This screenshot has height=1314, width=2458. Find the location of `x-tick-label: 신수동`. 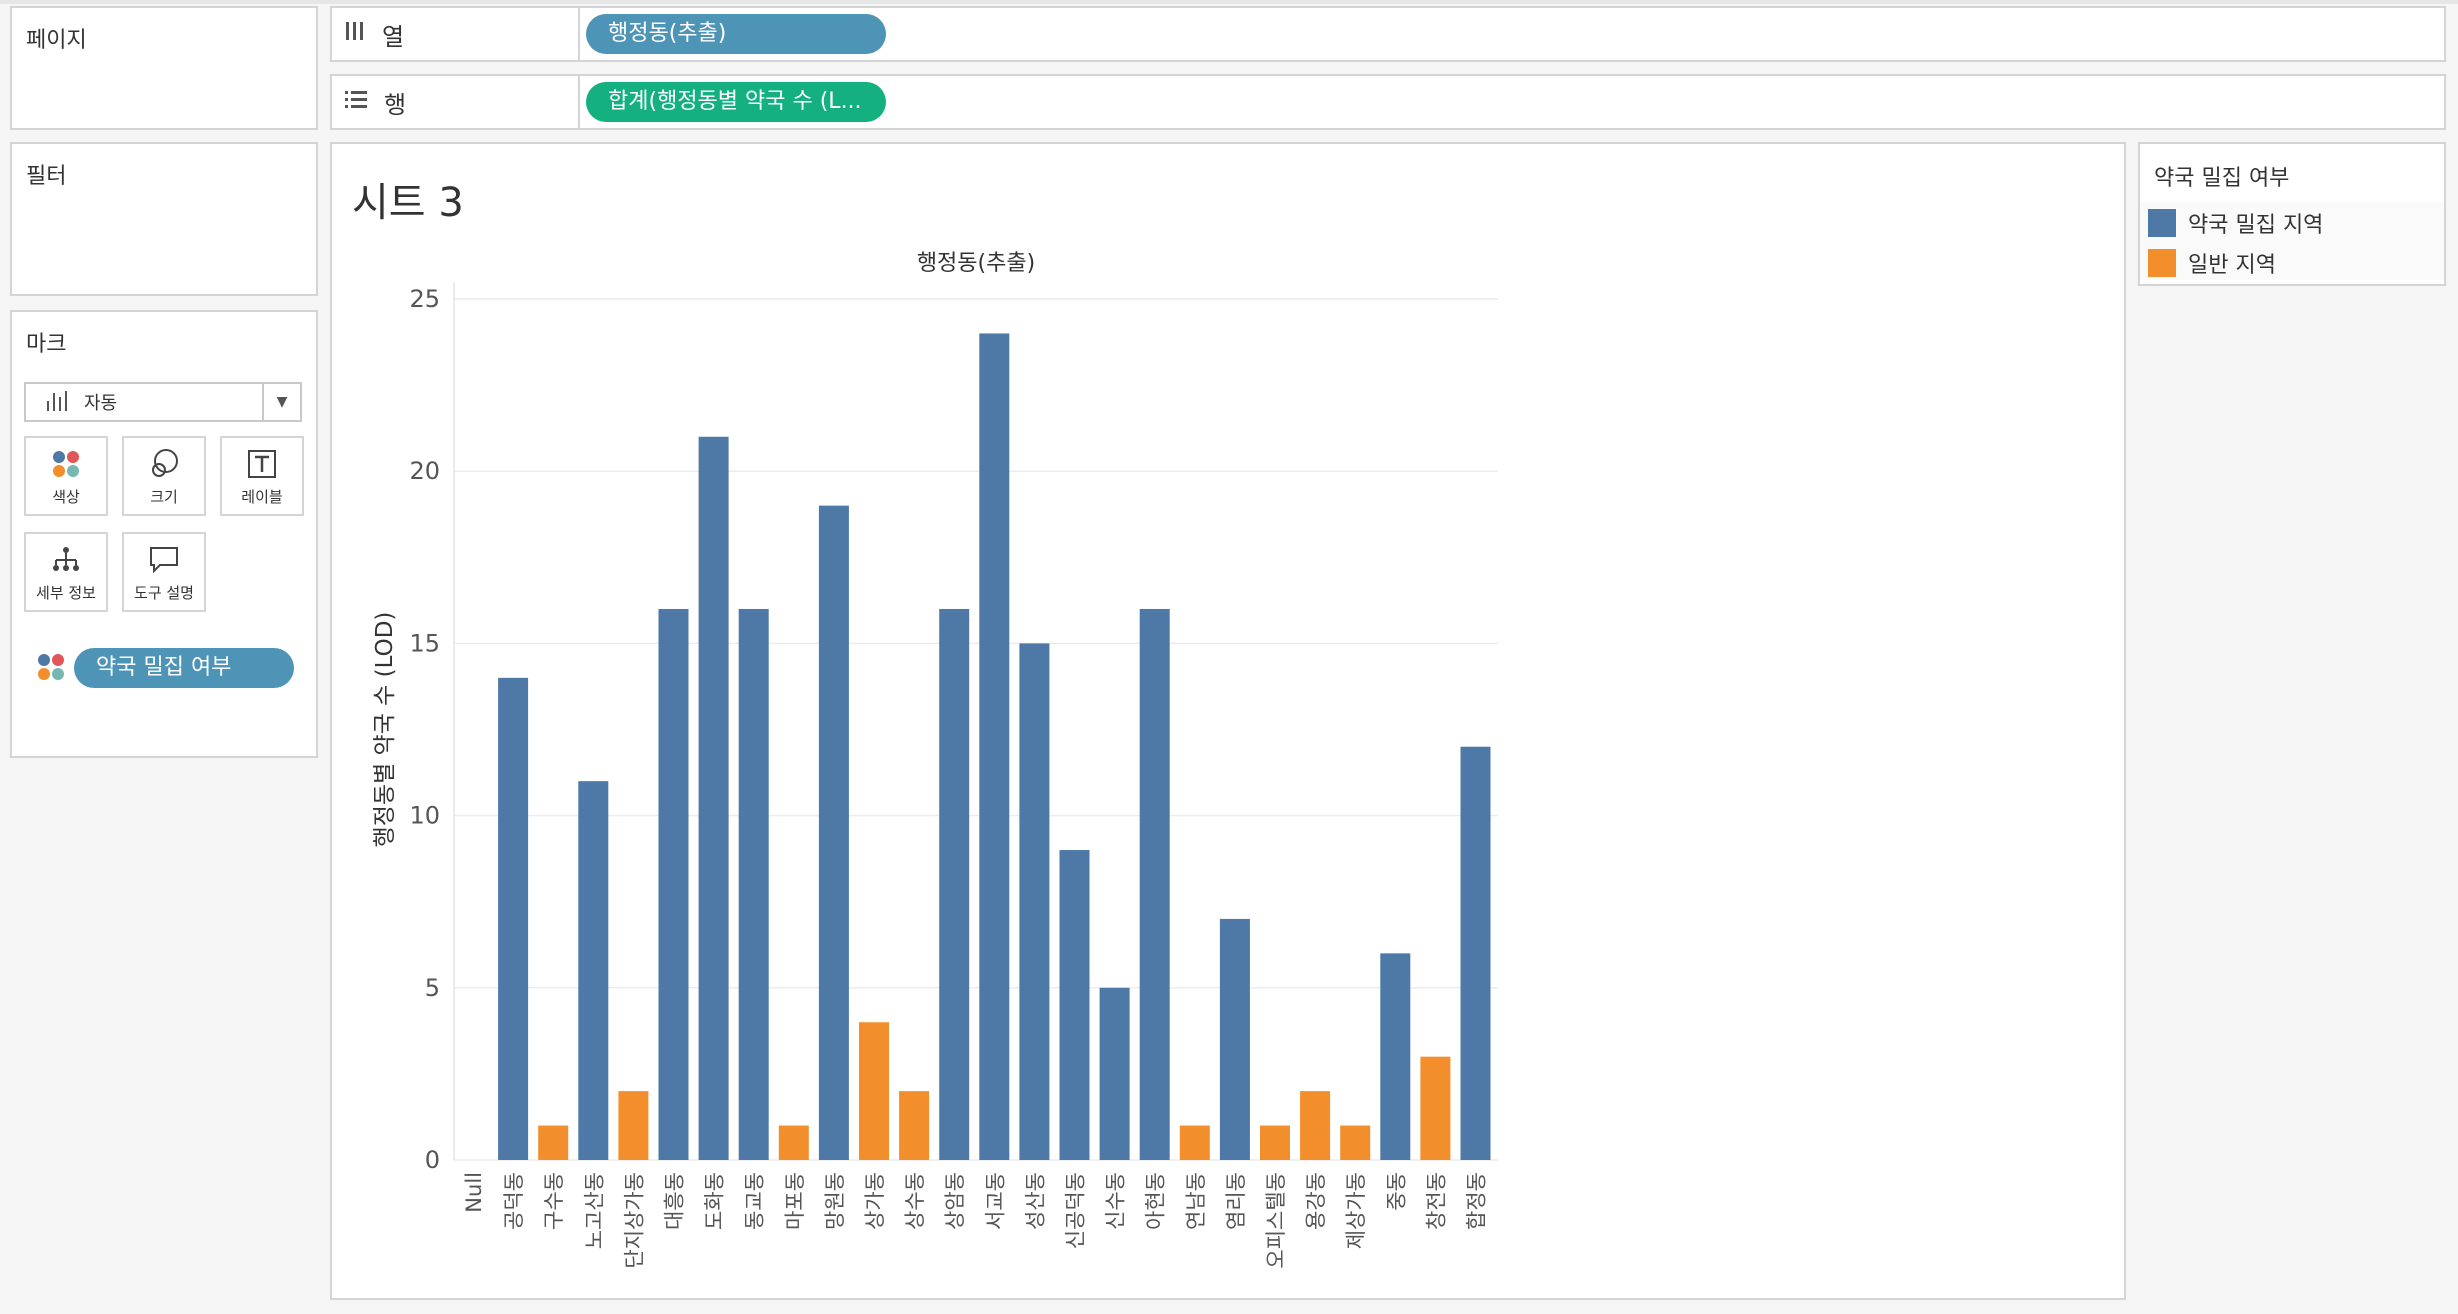

x-tick-label: 신수동 is located at coordinates (1116, 1201).